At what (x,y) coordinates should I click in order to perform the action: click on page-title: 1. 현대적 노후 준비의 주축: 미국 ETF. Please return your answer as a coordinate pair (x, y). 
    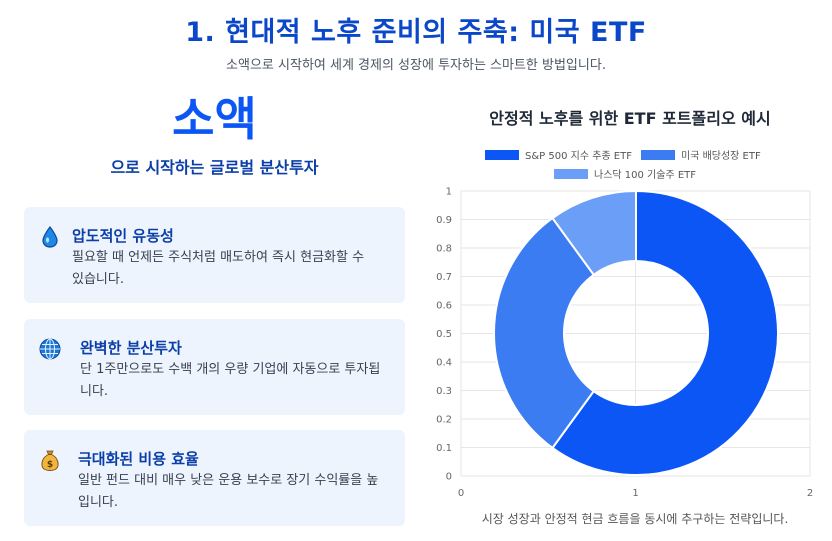
    Looking at the image, I should click on (416, 32).